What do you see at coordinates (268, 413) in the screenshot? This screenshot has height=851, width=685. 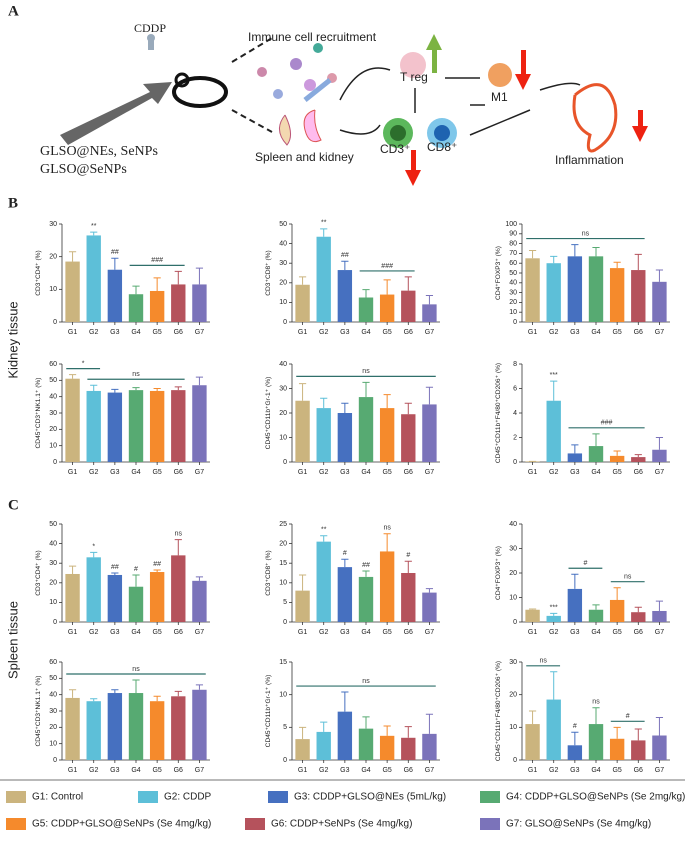 I see `y-axis-label: CD45⁺CD11b⁺Gr-1⁺ (%)` at bounding box center [268, 413].